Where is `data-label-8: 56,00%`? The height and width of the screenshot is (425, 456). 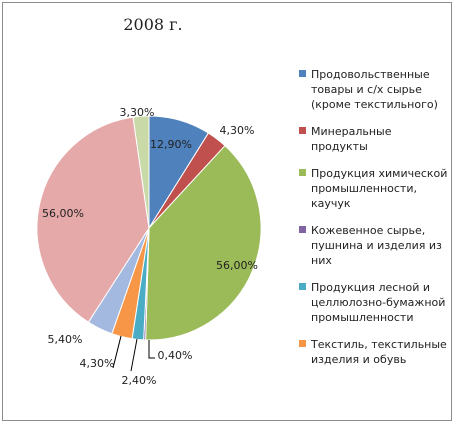
data-label-8: 56,00% is located at coordinates (63, 213).